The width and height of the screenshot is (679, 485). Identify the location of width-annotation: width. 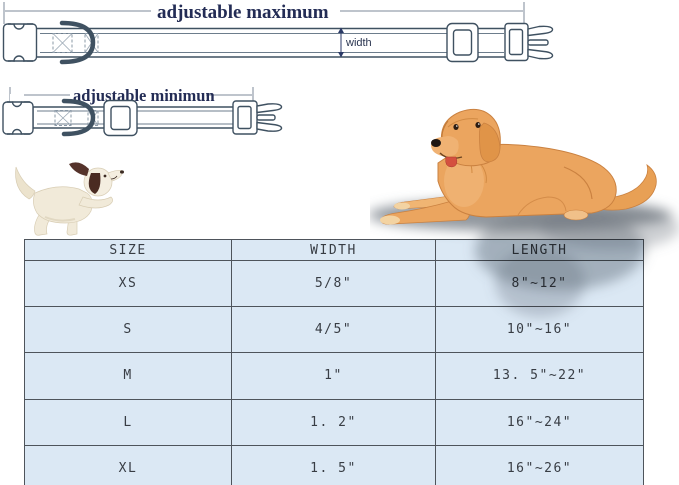
(355, 42).